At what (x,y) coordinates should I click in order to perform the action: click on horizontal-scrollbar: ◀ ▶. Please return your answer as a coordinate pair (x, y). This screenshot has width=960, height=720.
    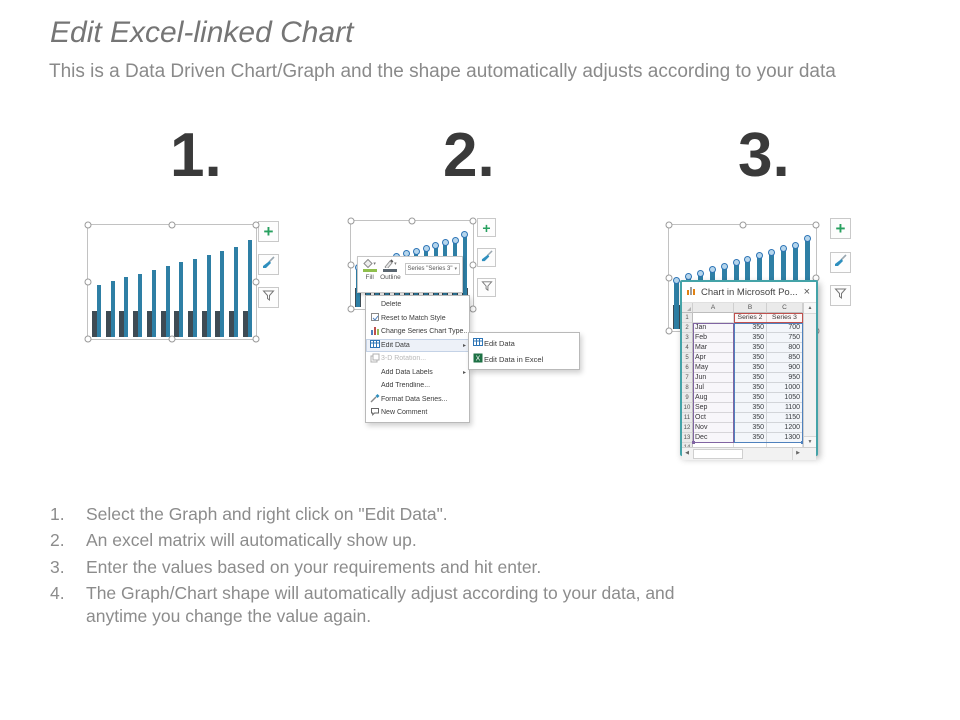
    Looking at the image, I should click on (749, 453).